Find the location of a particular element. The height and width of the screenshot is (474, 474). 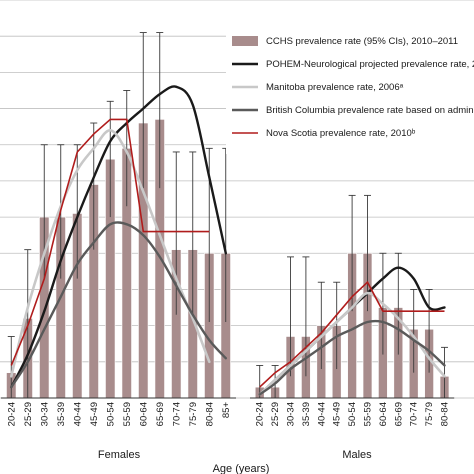

males-line-nova is located at coordinates (352, 334).